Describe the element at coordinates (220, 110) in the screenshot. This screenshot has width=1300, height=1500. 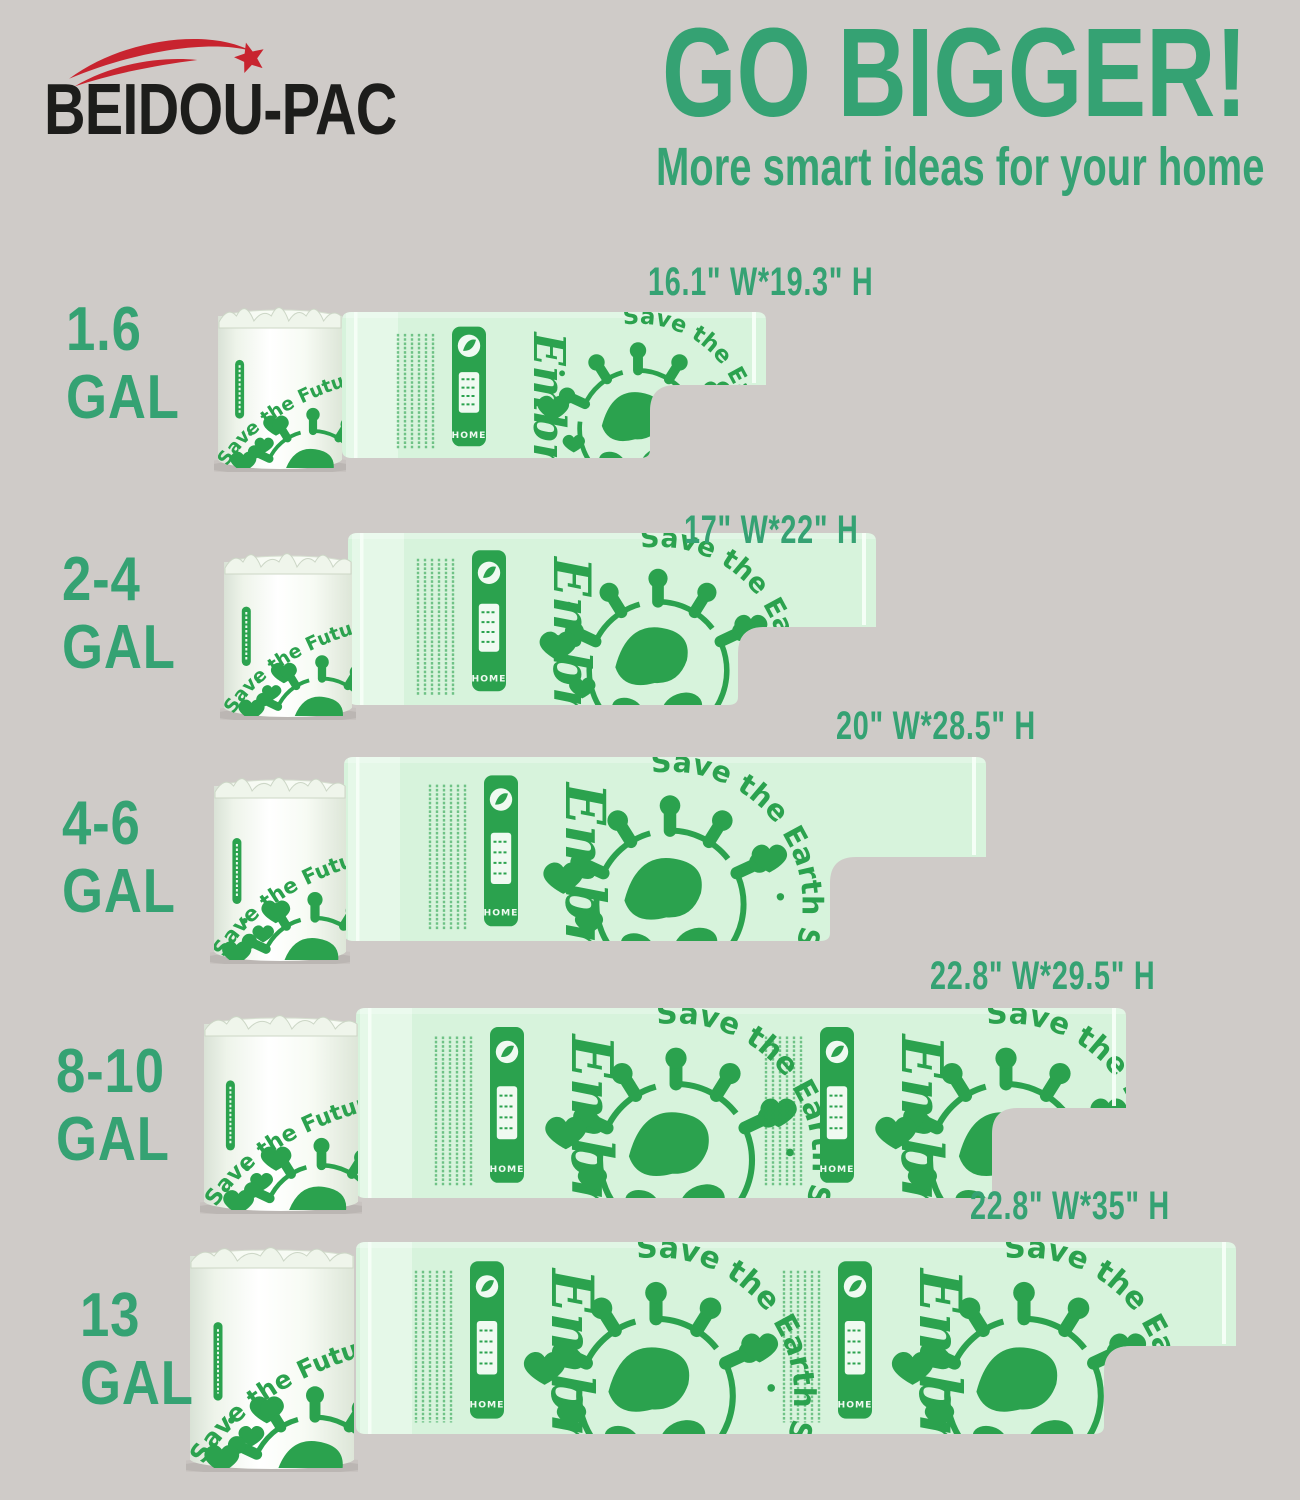
I see `logo-text: BEIDOU-PAC` at that location.